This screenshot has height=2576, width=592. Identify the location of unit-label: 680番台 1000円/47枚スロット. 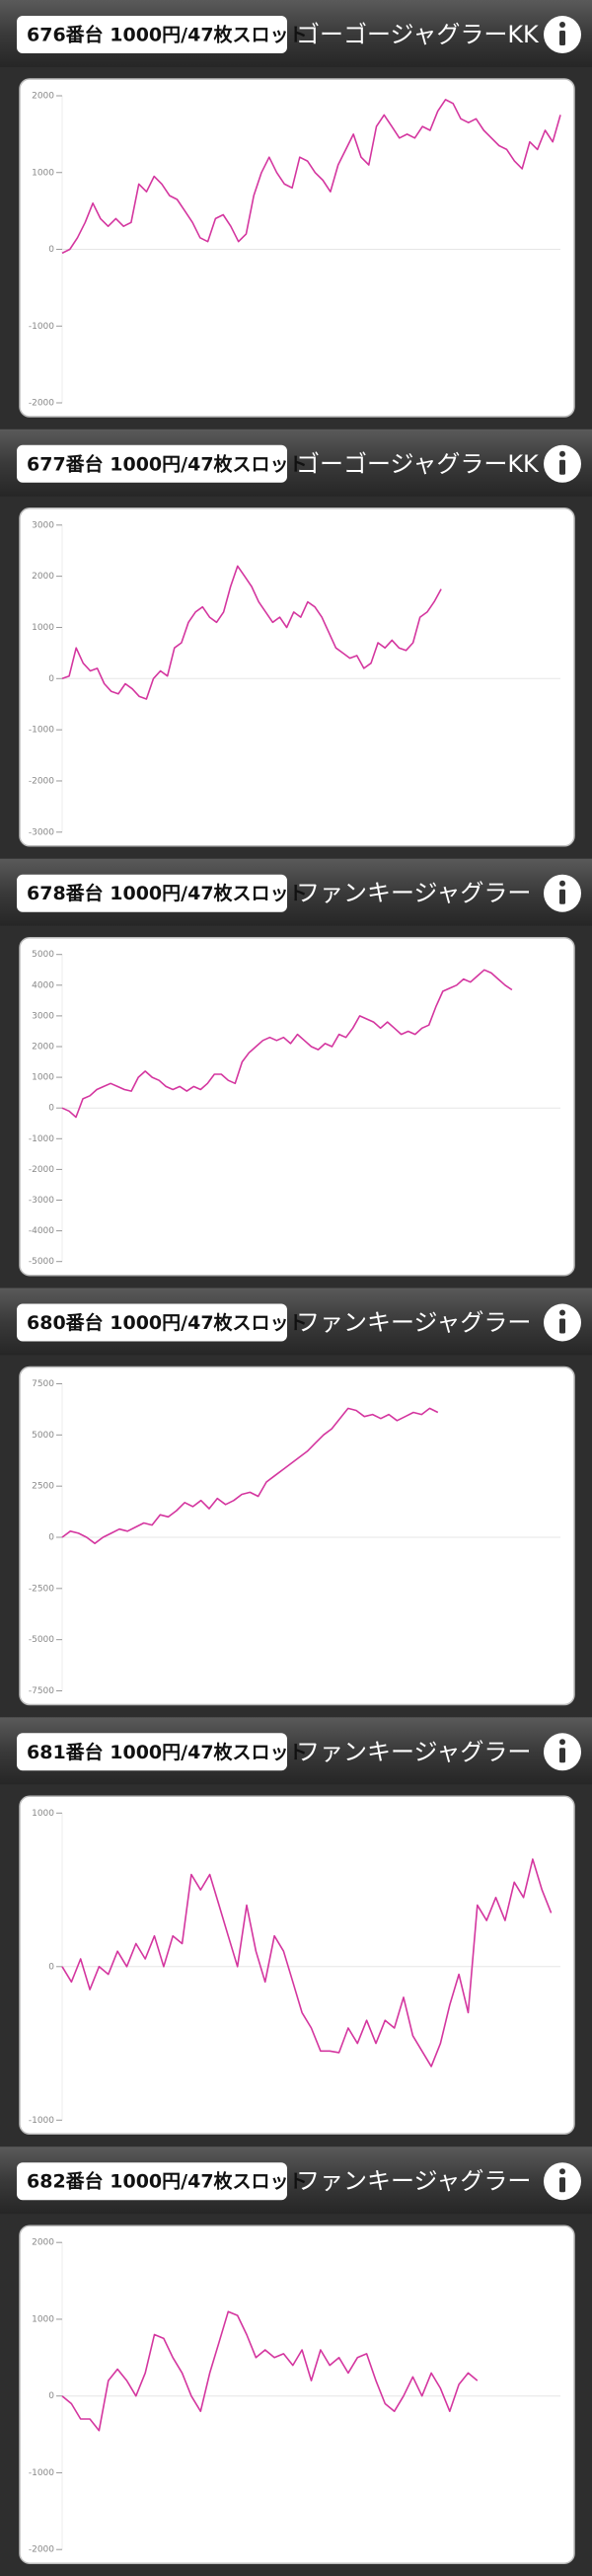
(167, 1322).